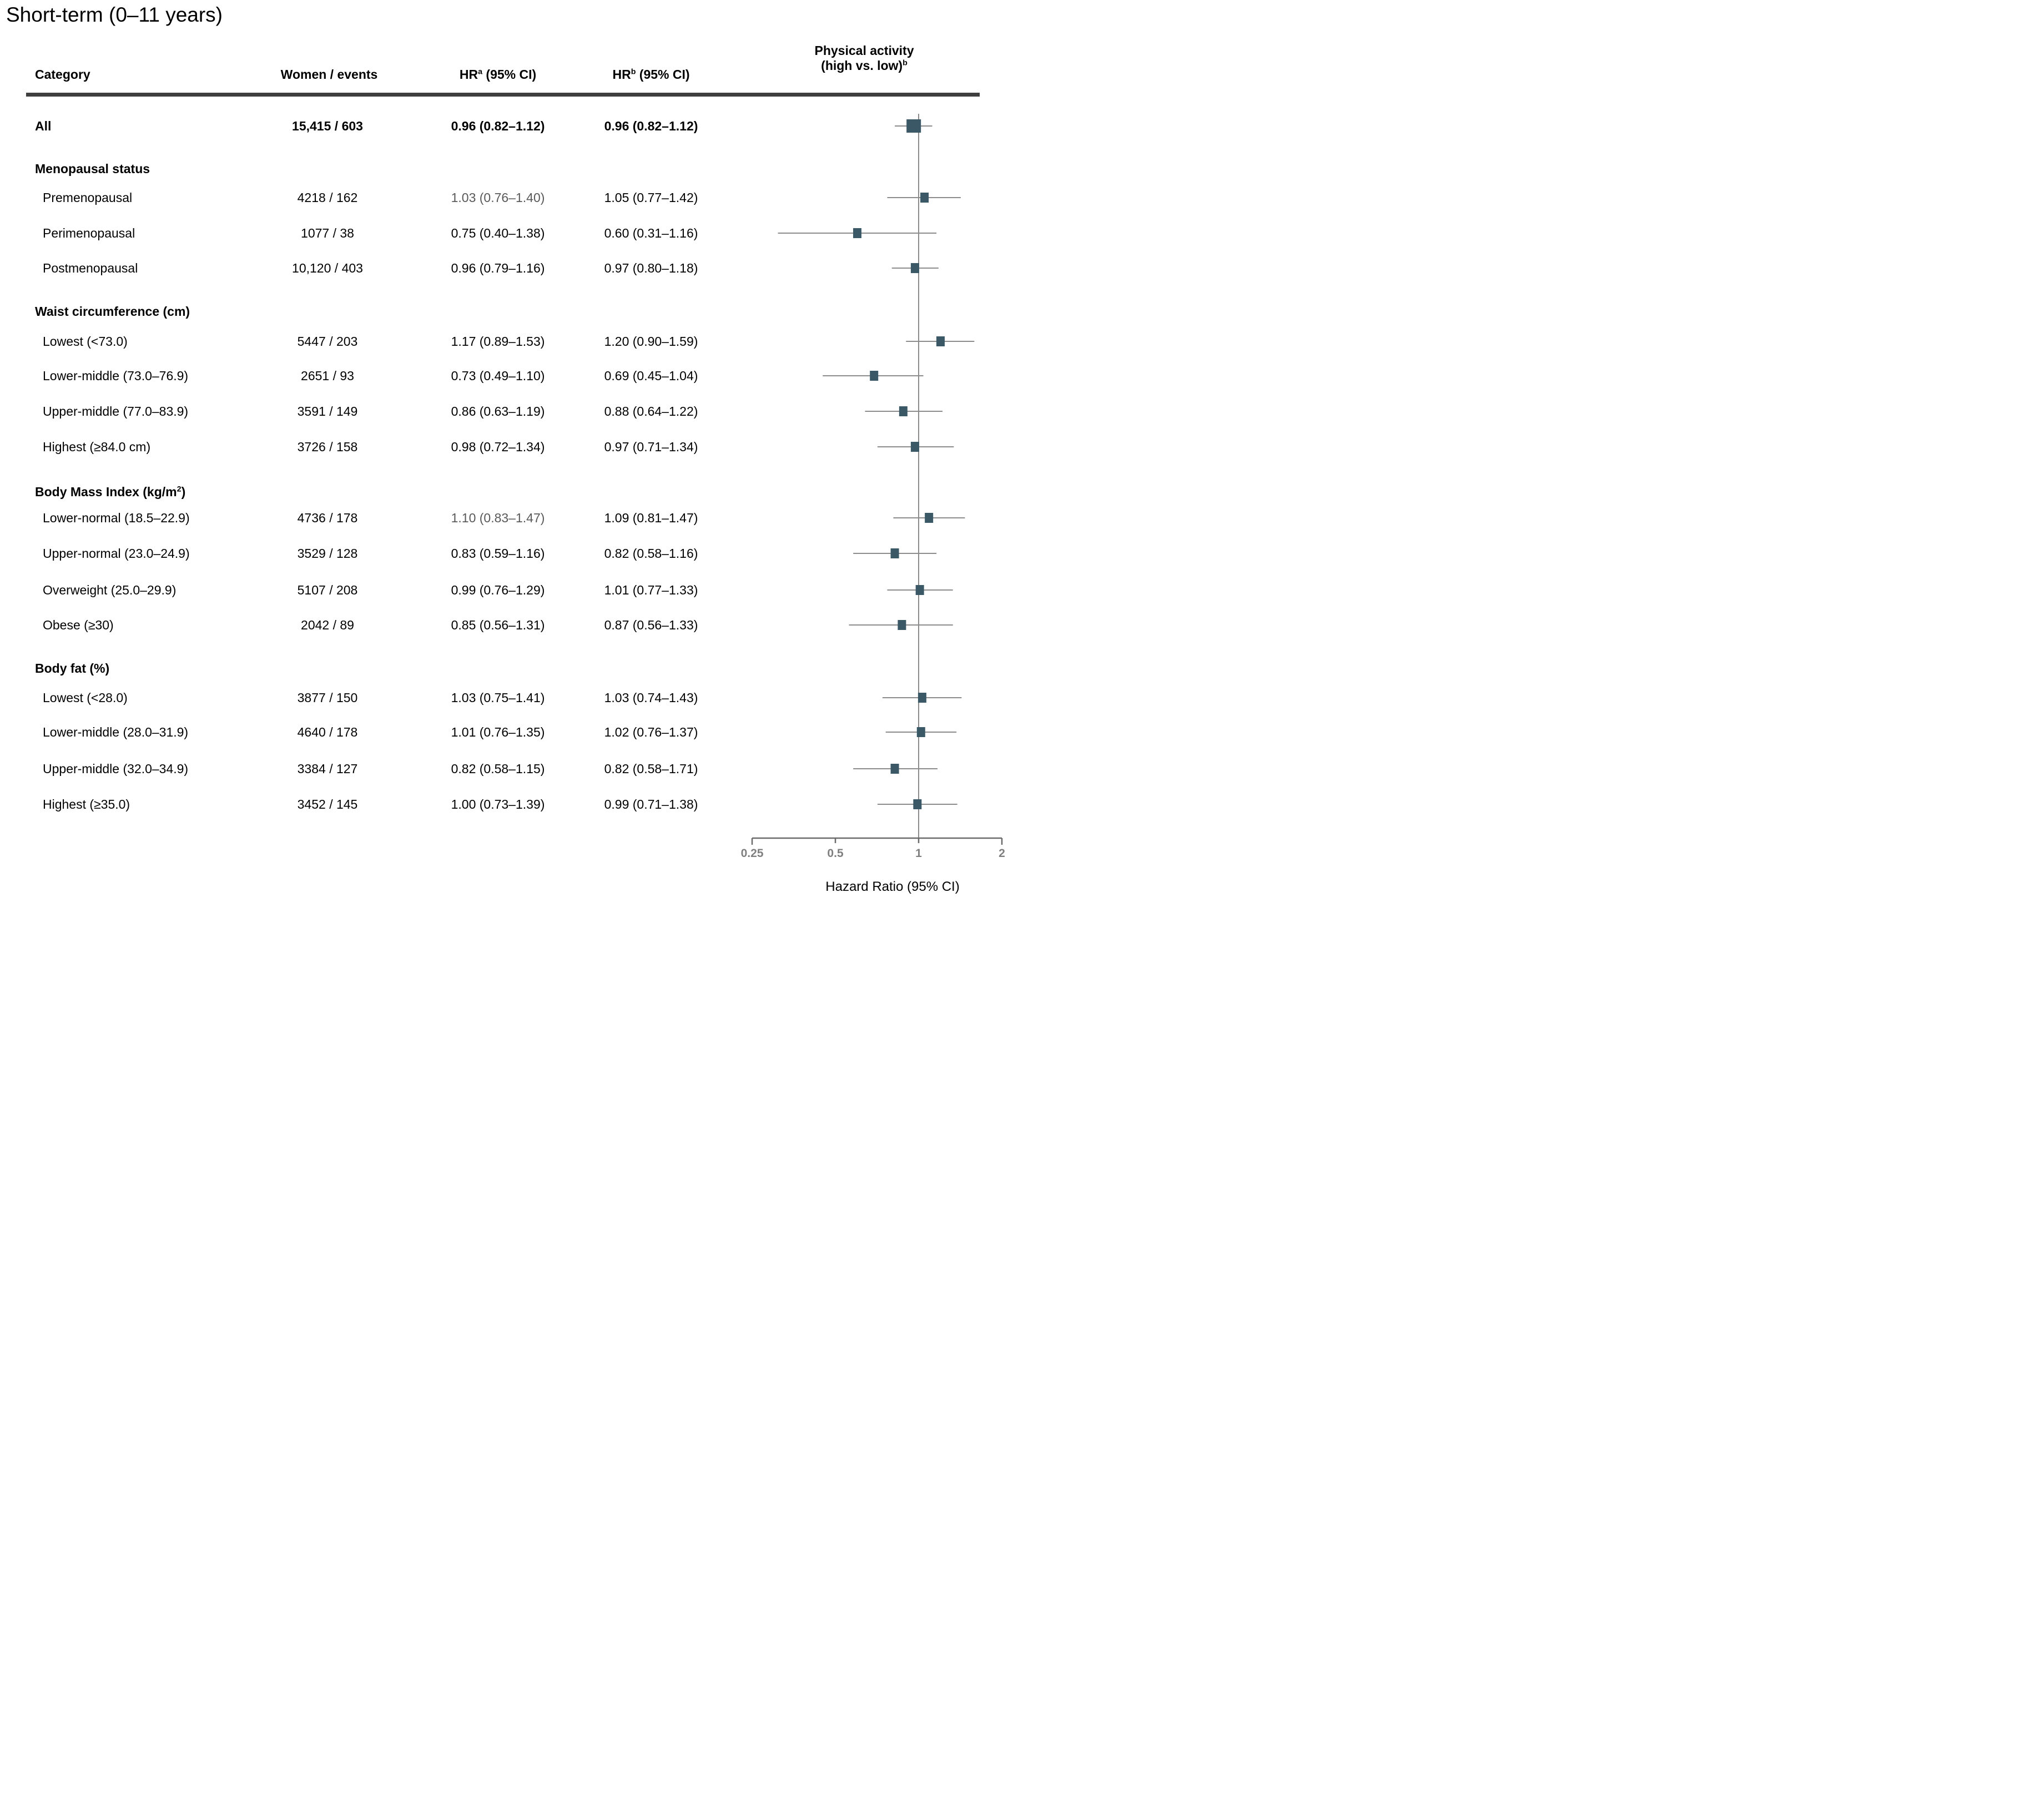 This screenshot has height=1820, width=2021. I want to click on women-events-value: 3529 / 128, so click(327, 553).